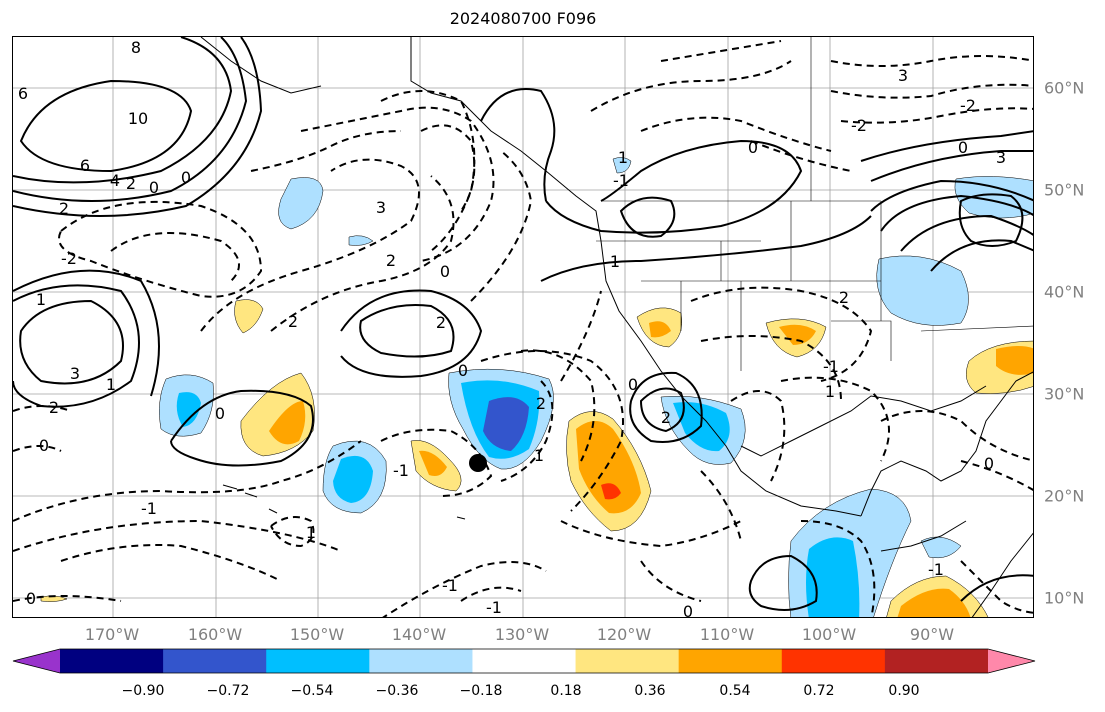  I want to click on lon-label: 130°W, so click(522, 634).